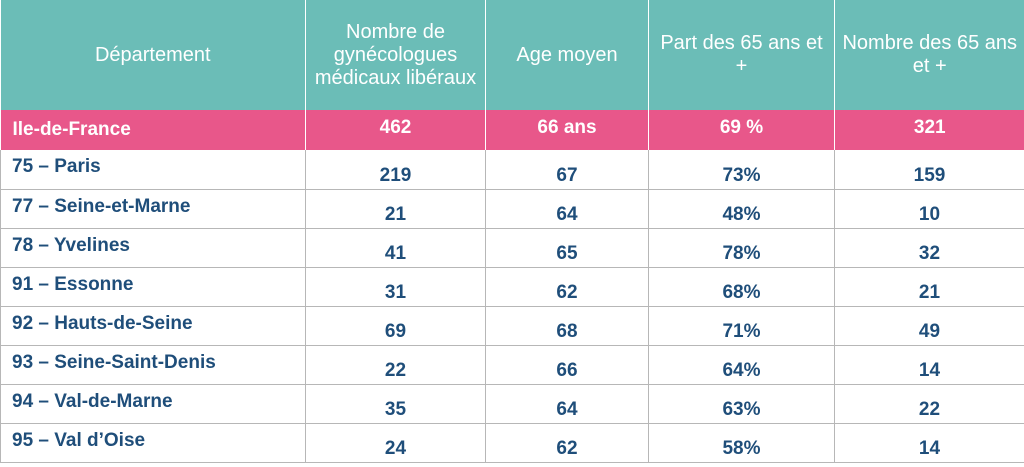 The height and width of the screenshot is (467, 1024). I want to click on header-age-moyen: Age moyen, so click(567, 55).